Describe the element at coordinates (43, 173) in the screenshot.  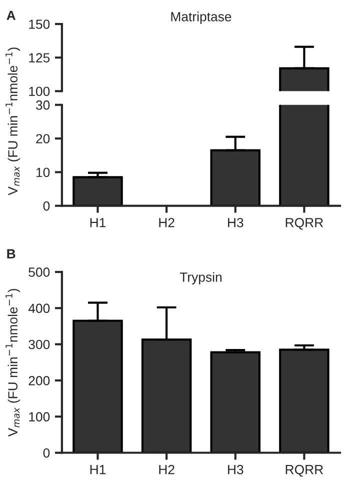
I see `y-tick-label: 10` at that location.